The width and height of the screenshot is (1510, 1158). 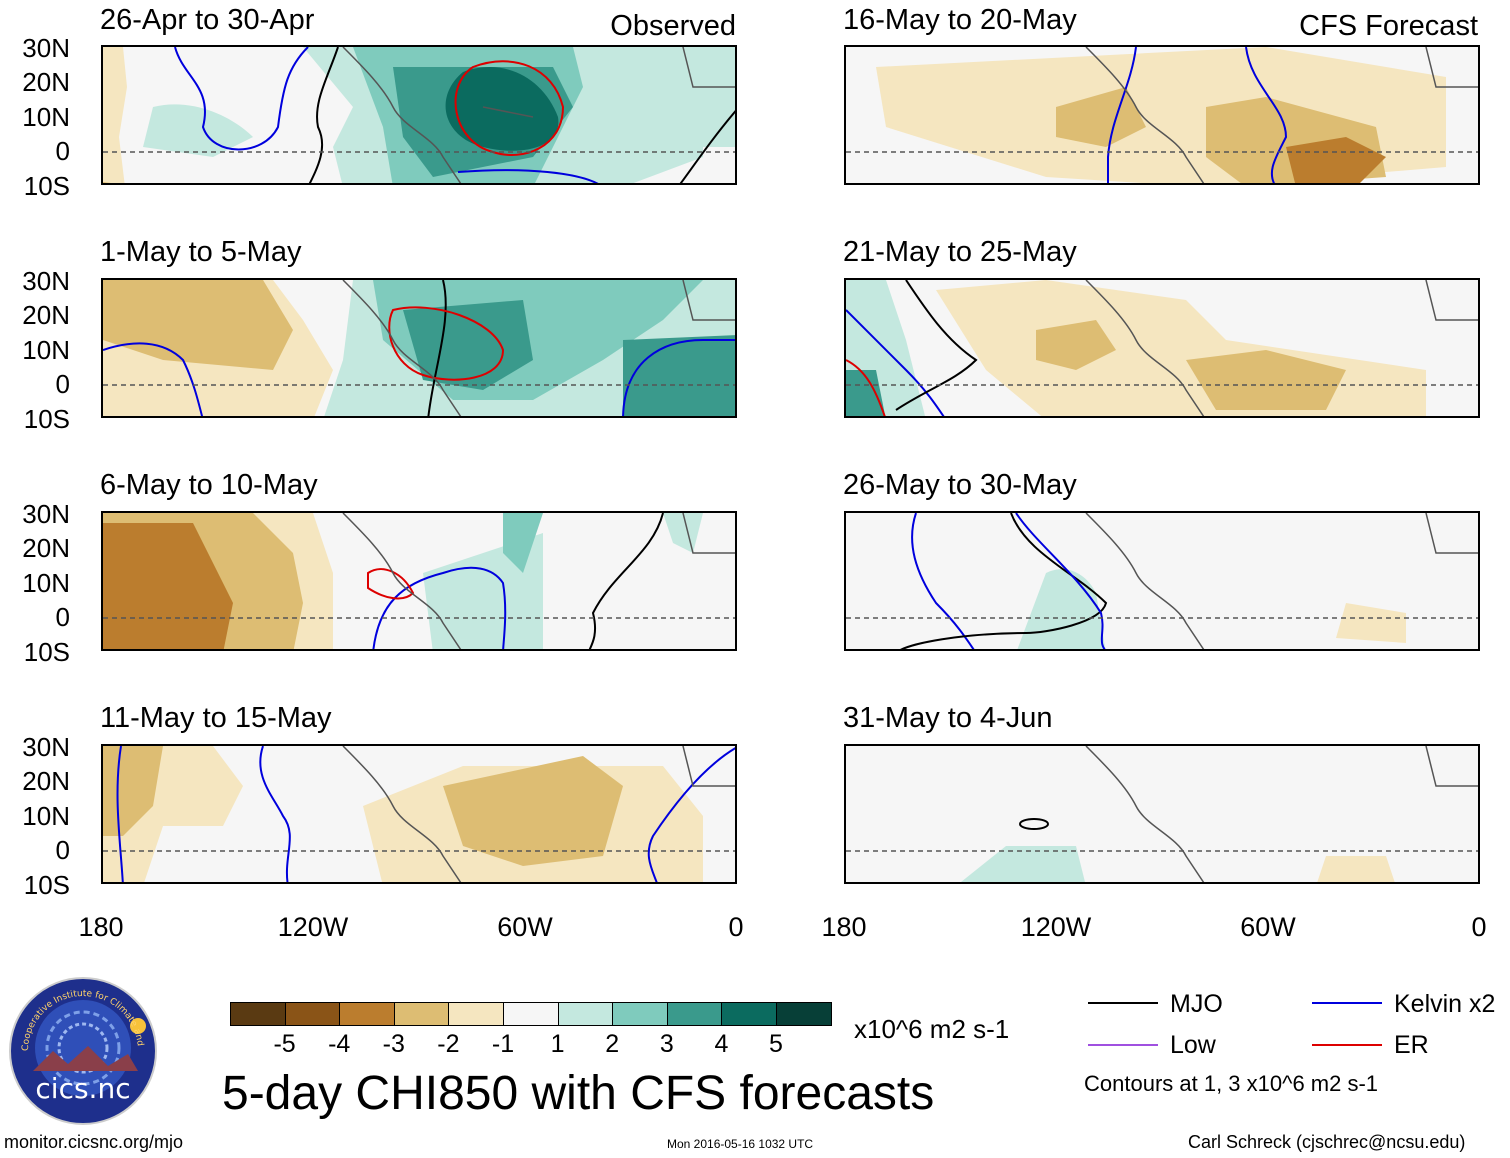 I want to click on panel-title-2: 1-May to 5-May, so click(x=201, y=252).